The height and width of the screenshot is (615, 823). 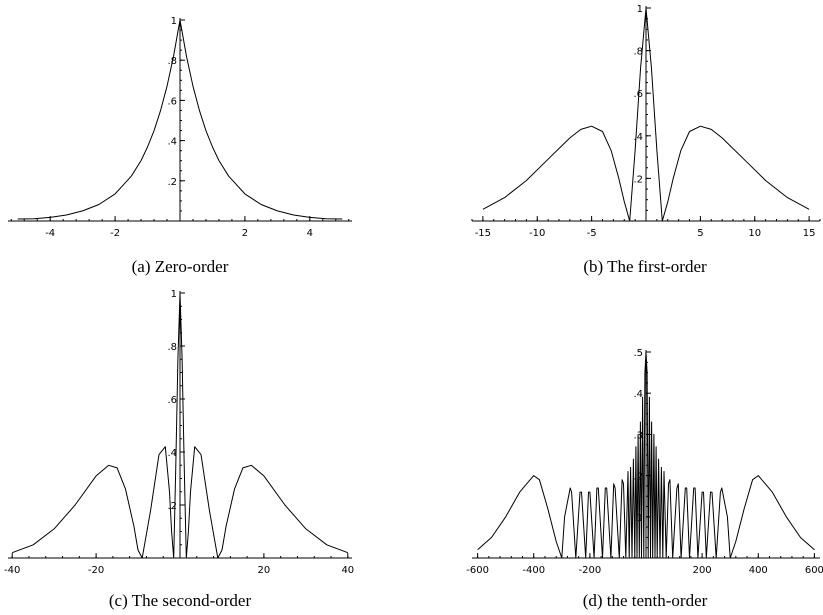 What do you see at coordinates (310, 233) in the screenshot?
I see `x-tick-label: 4` at bounding box center [310, 233].